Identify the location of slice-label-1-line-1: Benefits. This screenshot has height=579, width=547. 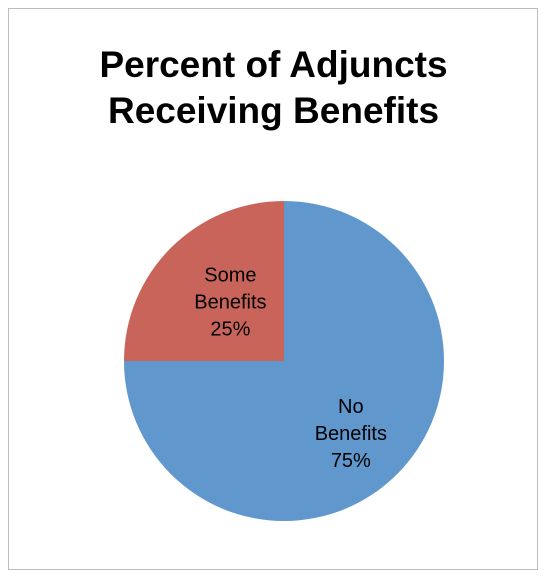
(230, 303).